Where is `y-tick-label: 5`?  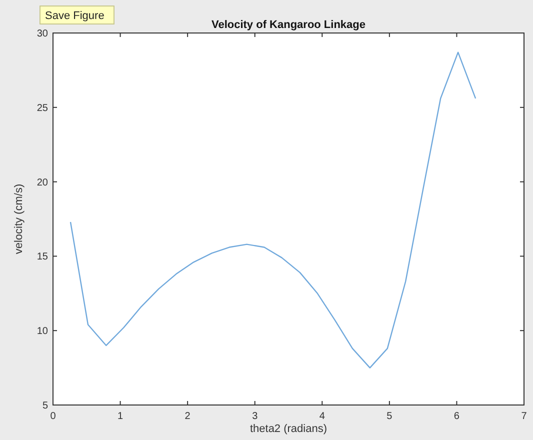 y-tick-label: 5 is located at coordinates (45, 406).